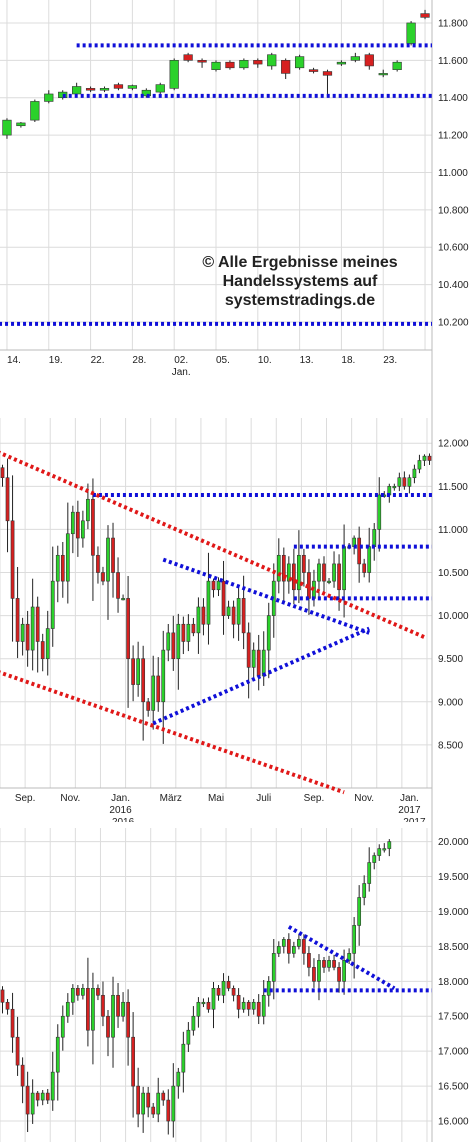  I want to click on x-tick-label: 22., so click(98, 360).